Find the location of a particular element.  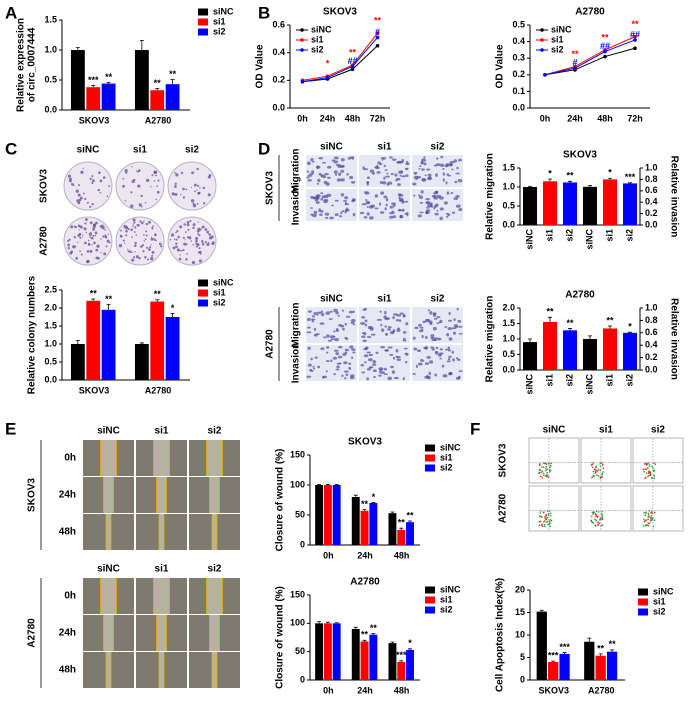

y2-tick-label: 0.4 is located at coordinates (651, 345).